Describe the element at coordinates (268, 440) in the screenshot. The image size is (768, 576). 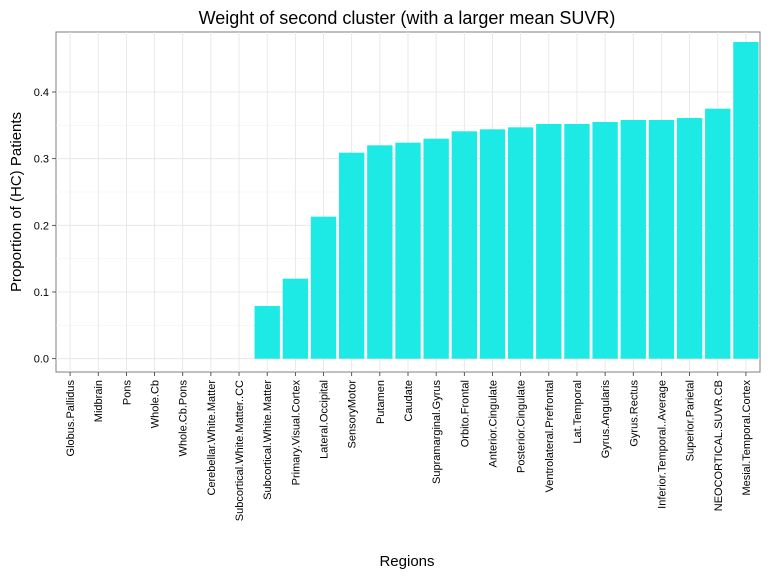
I see `x-tick-label: Subcortical.White.Matter` at that location.